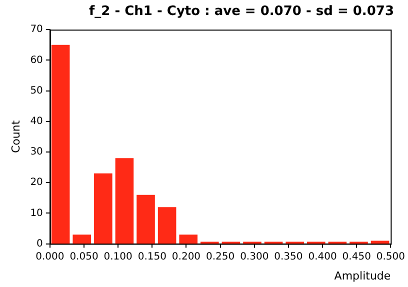 This screenshot has height=287, width=408. I want to click on y-tick-label: 60, so click(36, 60).